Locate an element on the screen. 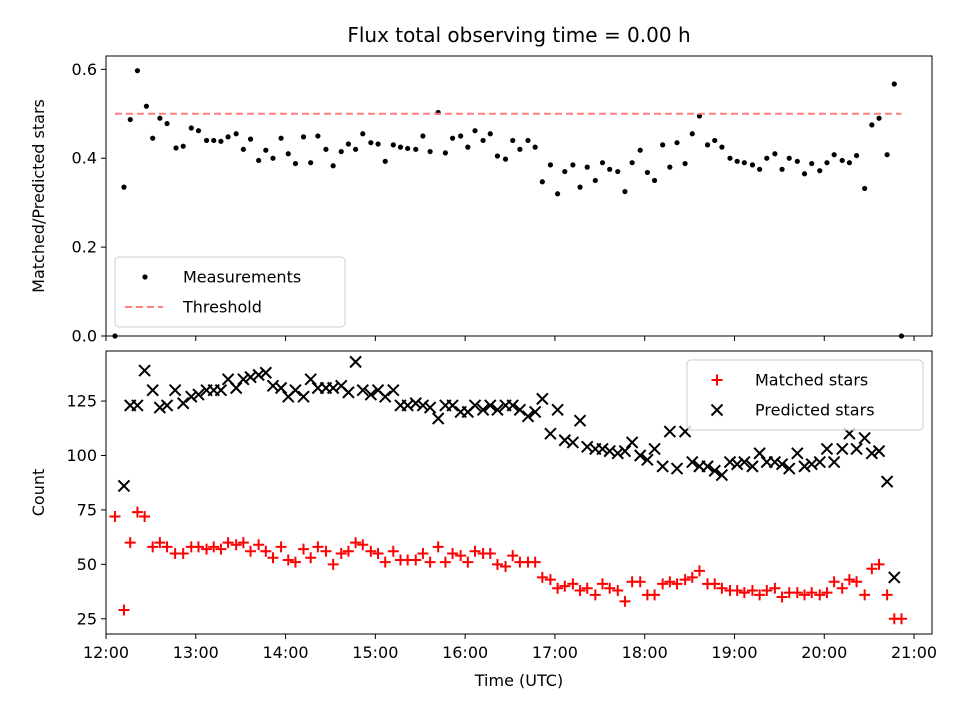 The height and width of the screenshot is (720, 960). legend-label: Threshold is located at coordinates (222, 307).